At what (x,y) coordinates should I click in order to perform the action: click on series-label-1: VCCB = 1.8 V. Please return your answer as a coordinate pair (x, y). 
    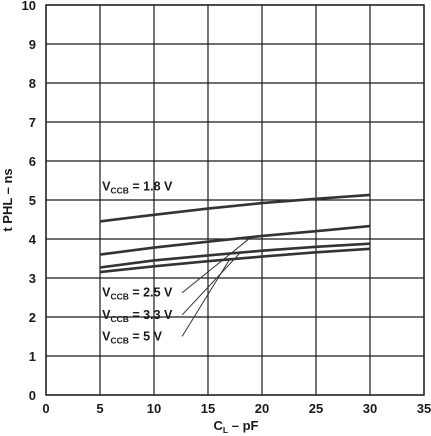
    Looking at the image, I should click on (137, 187).